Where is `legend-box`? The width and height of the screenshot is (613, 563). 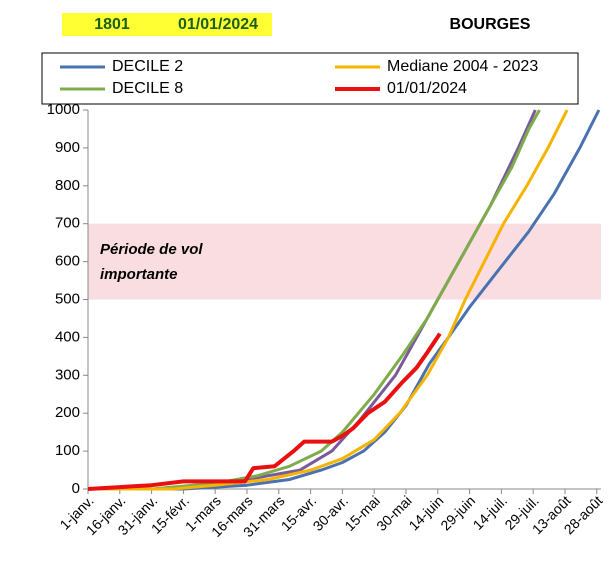 legend-box is located at coordinates (310, 78).